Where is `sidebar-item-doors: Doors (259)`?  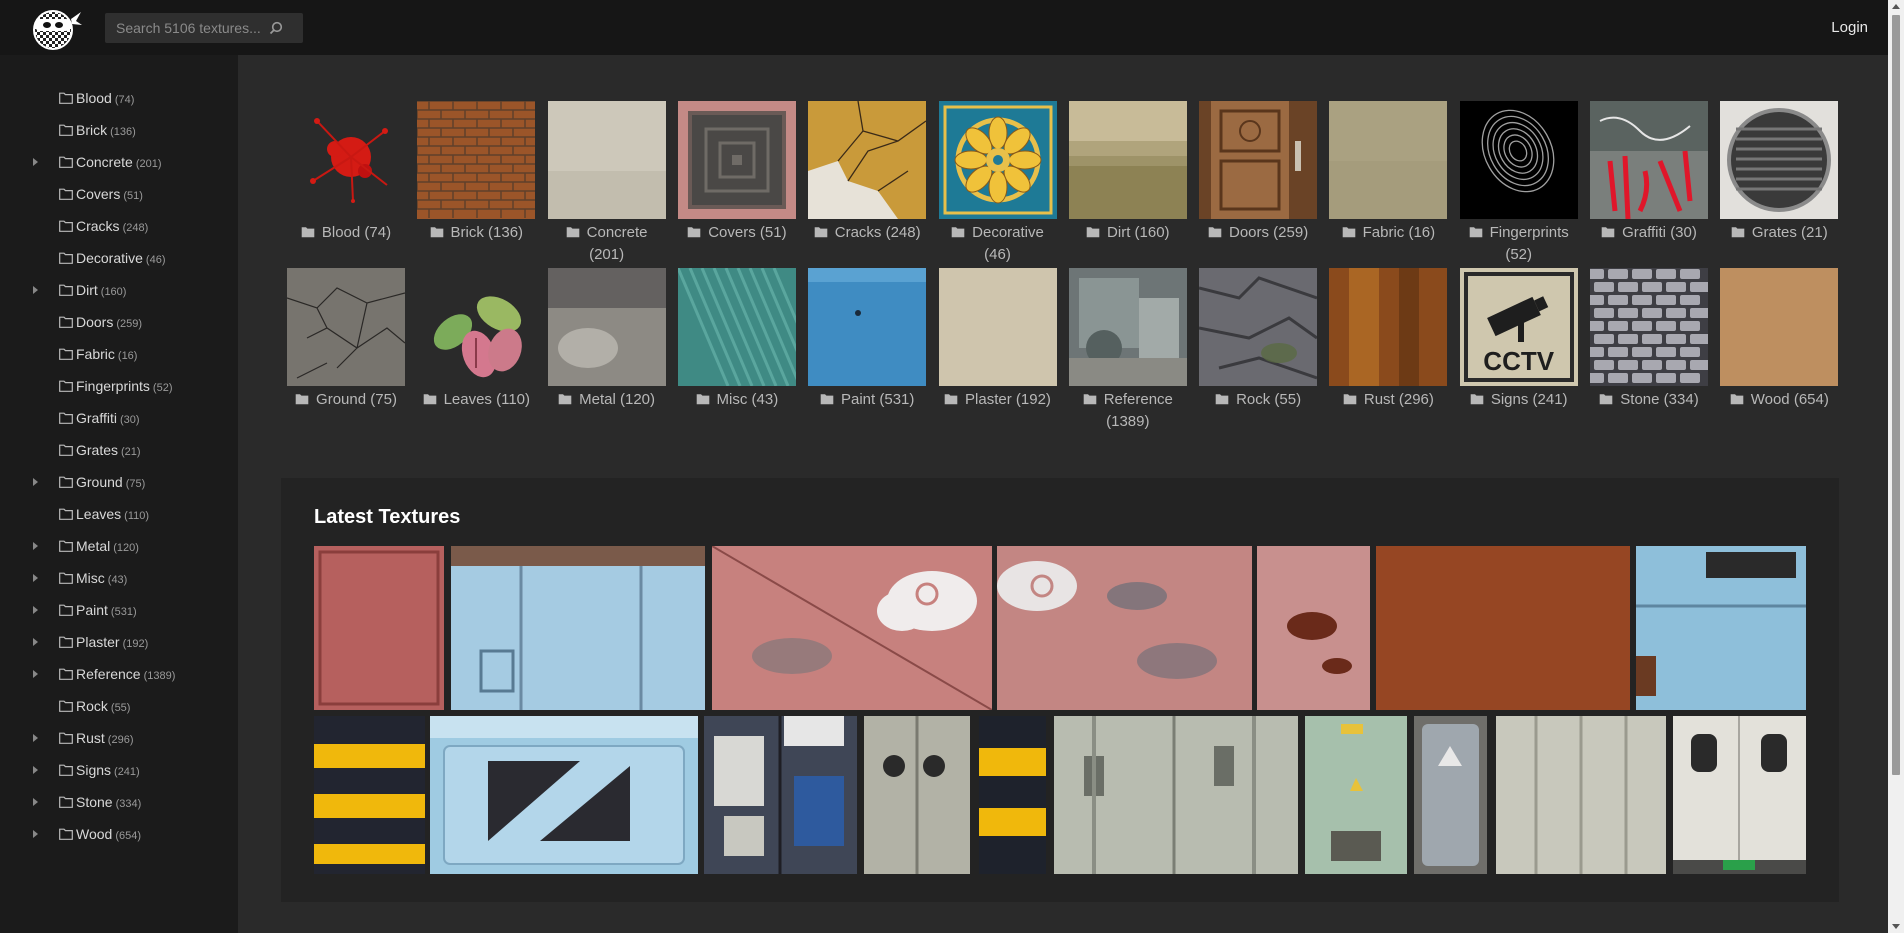 sidebar-item-doors: Doors (259) is located at coordinates (119, 322).